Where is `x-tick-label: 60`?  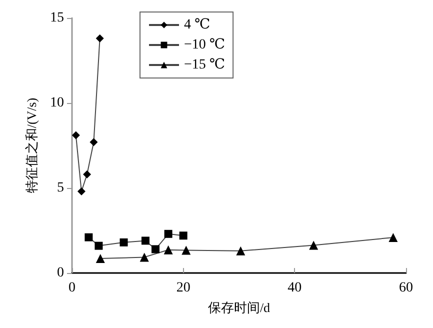
x-tick-label: 60 is located at coordinates (406, 288).